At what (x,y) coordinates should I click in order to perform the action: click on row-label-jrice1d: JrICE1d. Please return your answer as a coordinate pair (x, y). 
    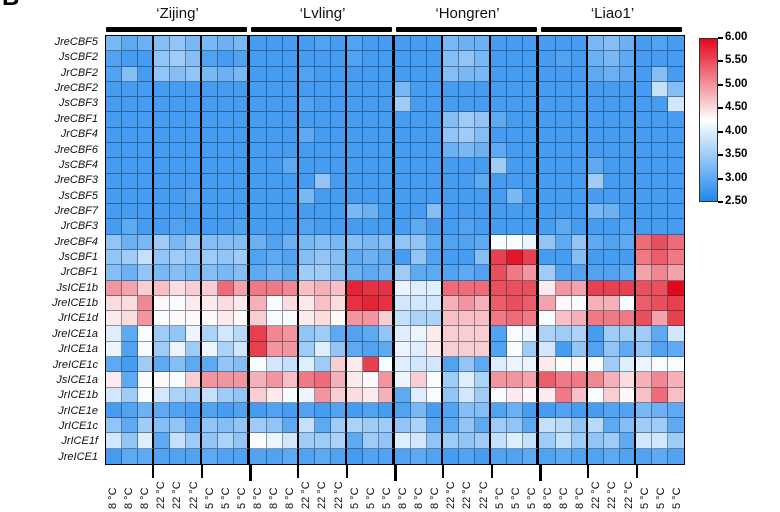
    Looking at the image, I should click on (78, 318).